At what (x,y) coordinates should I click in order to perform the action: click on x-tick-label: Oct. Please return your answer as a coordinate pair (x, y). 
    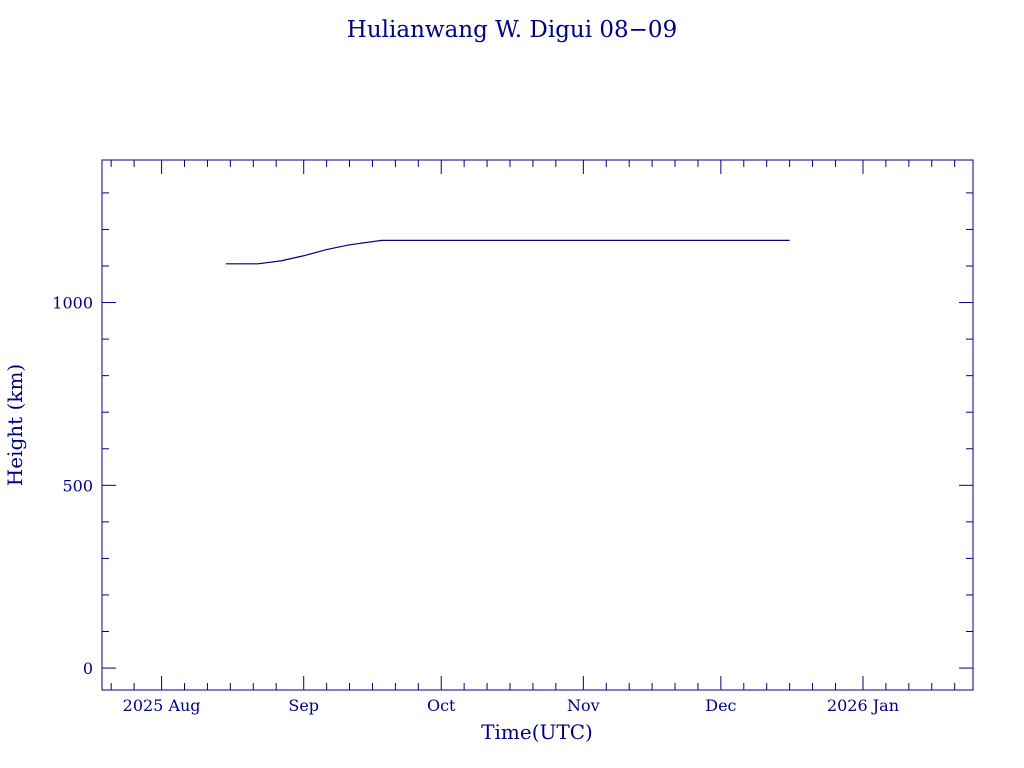
    Looking at the image, I should click on (441, 705).